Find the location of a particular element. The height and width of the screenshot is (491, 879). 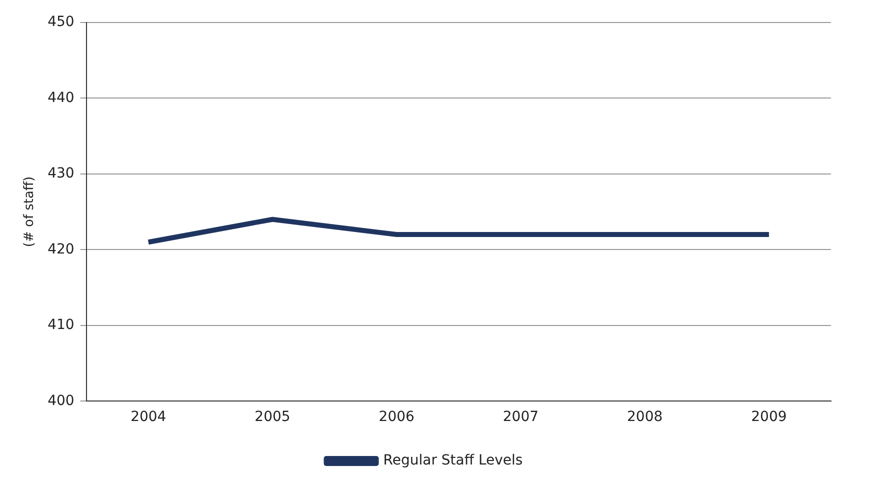

y-tick-label: 400 is located at coordinates (61, 400).